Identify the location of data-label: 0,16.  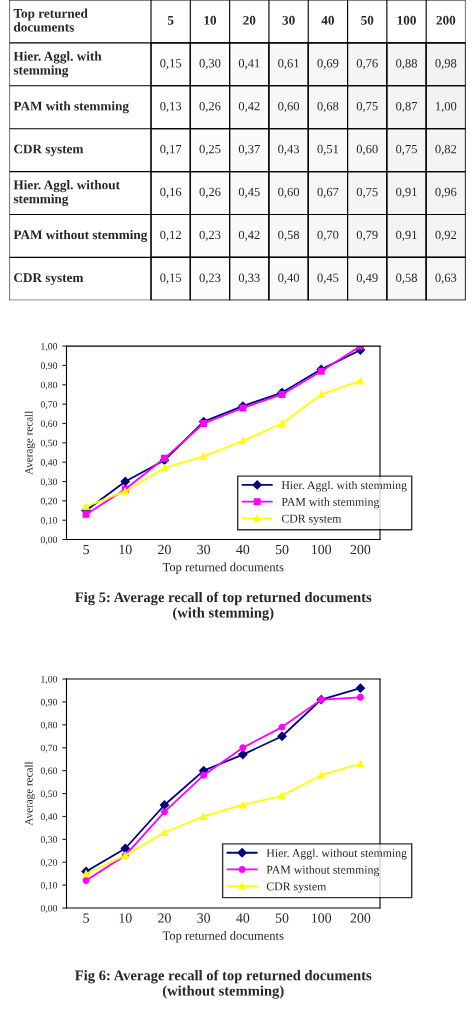
(171, 192).